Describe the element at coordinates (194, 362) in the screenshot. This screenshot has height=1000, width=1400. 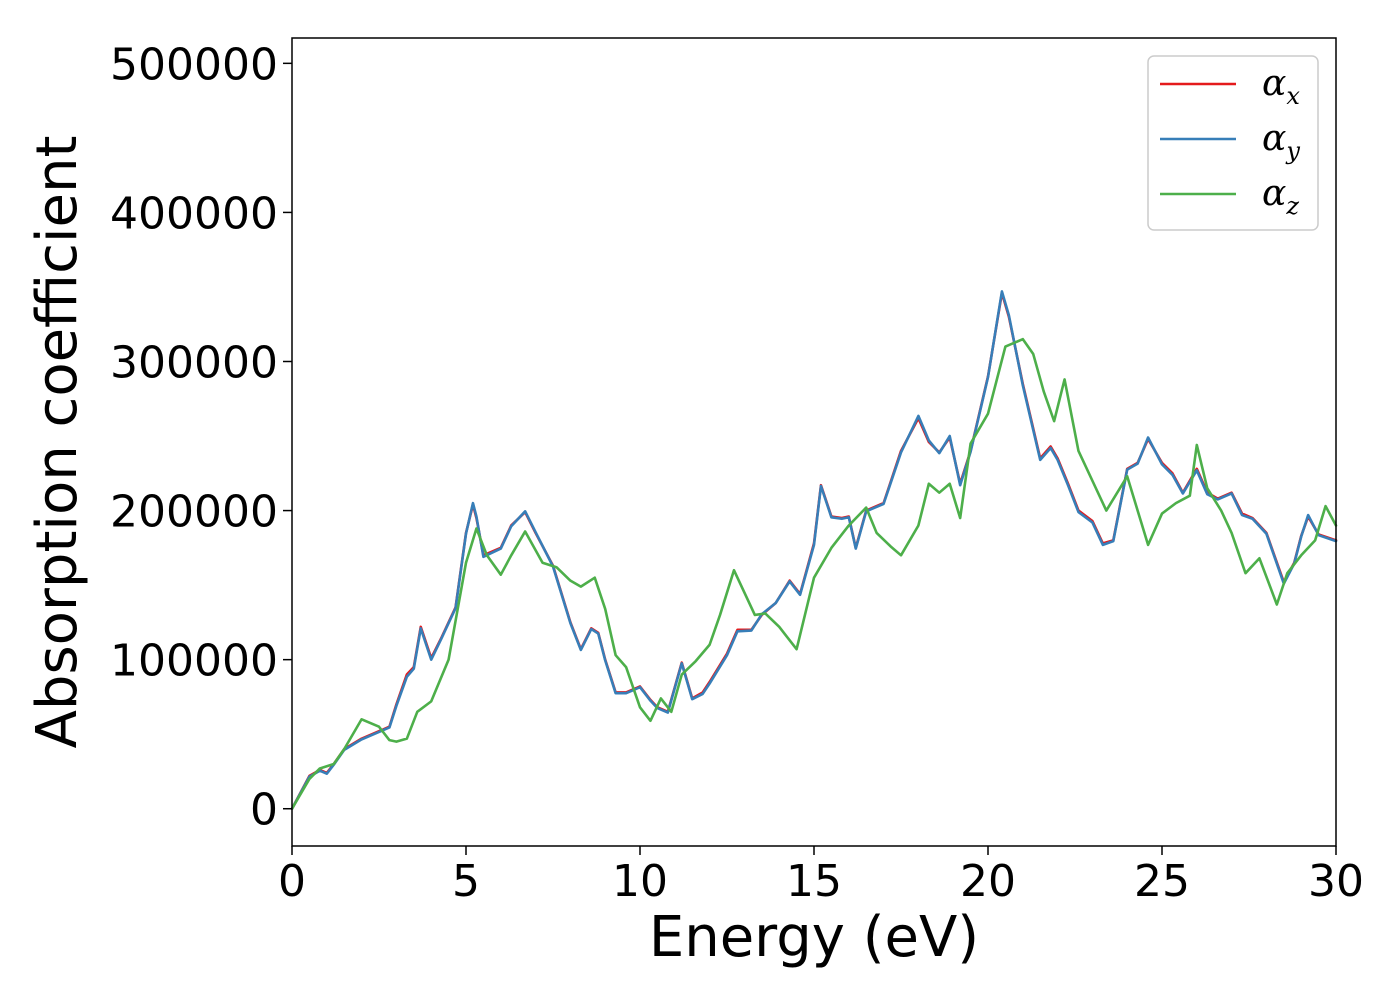
I see `y-tick-label: 300000` at that location.